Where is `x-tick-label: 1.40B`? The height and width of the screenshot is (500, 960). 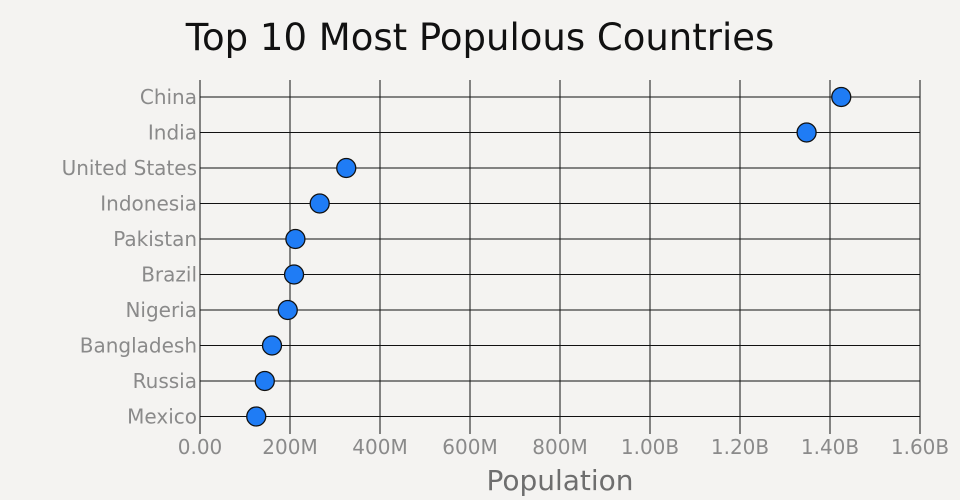 x-tick-label: 1.40B is located at coordinates (830, 447).